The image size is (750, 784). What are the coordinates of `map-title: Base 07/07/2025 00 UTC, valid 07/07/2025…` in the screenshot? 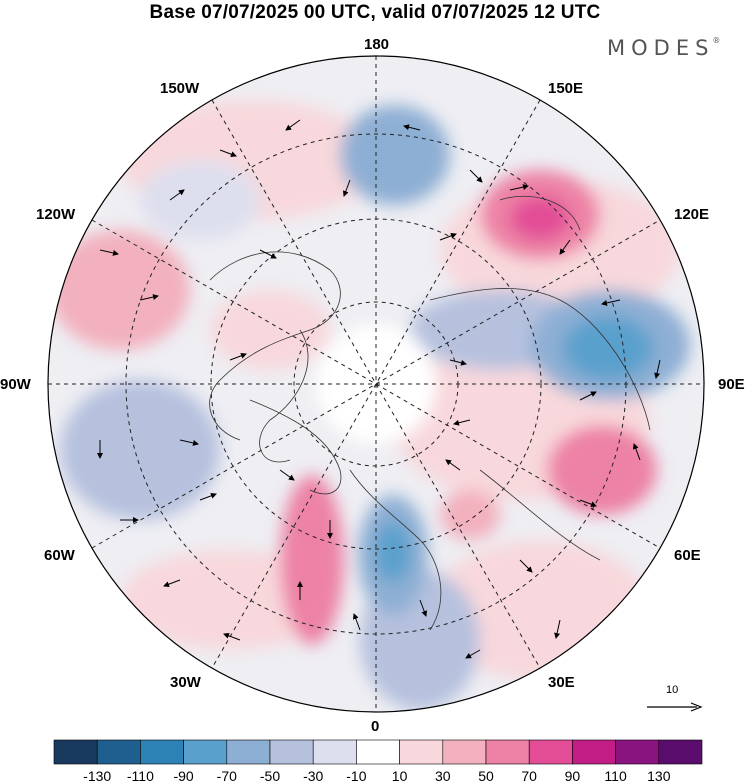 It's located at (375, 12).